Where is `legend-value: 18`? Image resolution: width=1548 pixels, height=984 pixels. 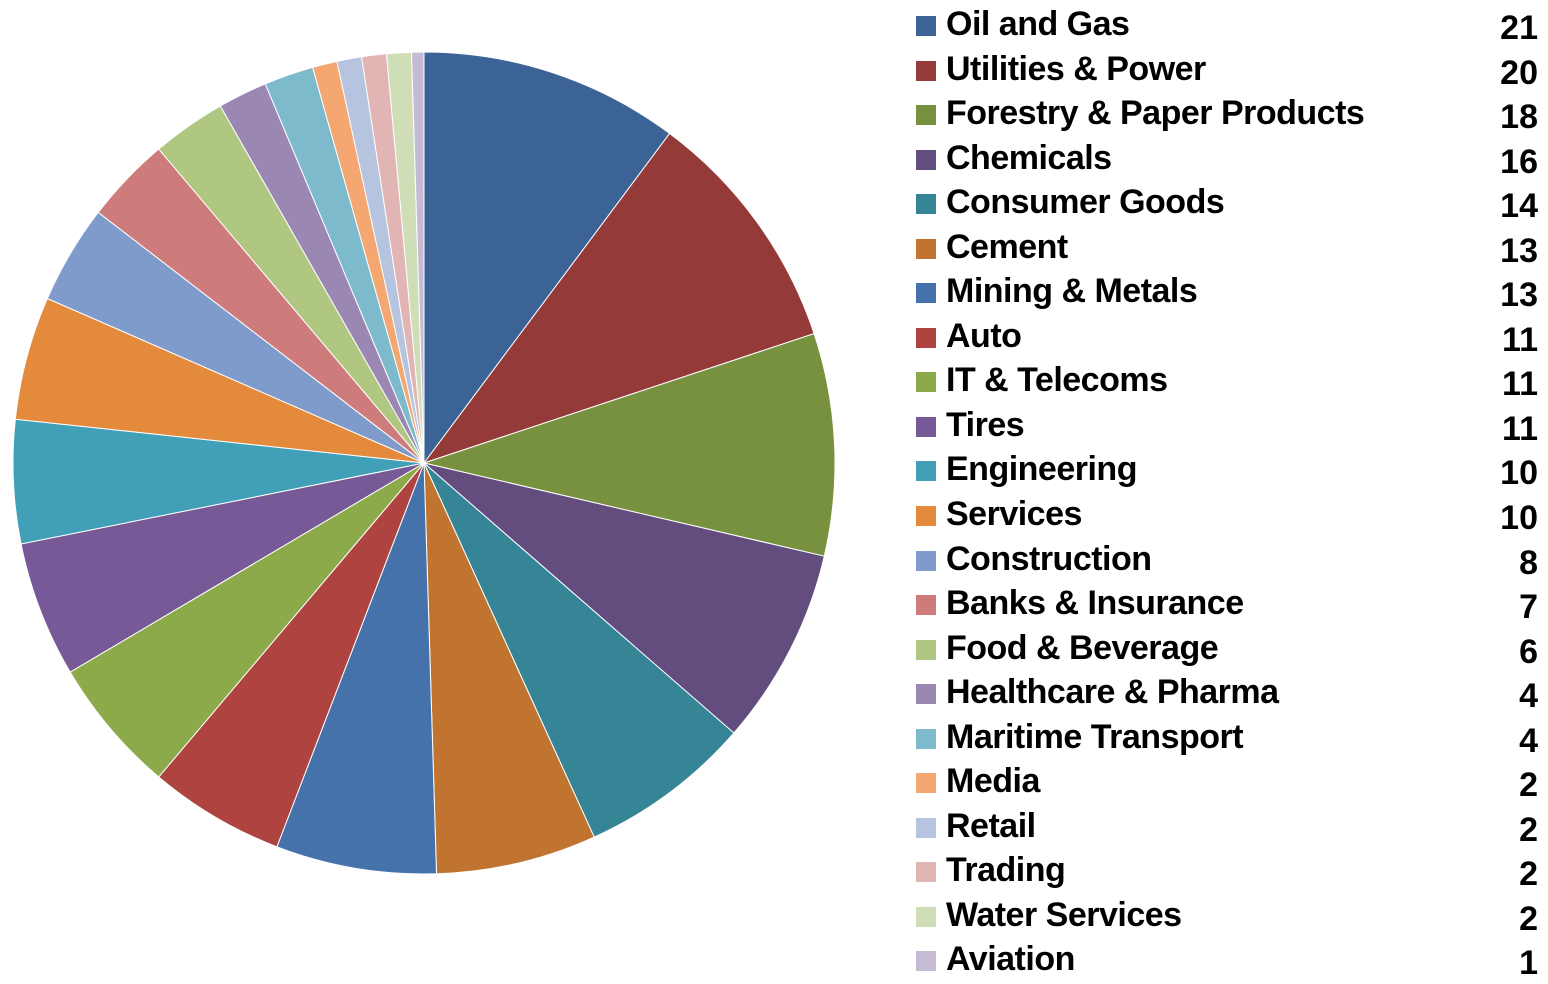
legend-value: 18 is located at coordinates (1519, 117).